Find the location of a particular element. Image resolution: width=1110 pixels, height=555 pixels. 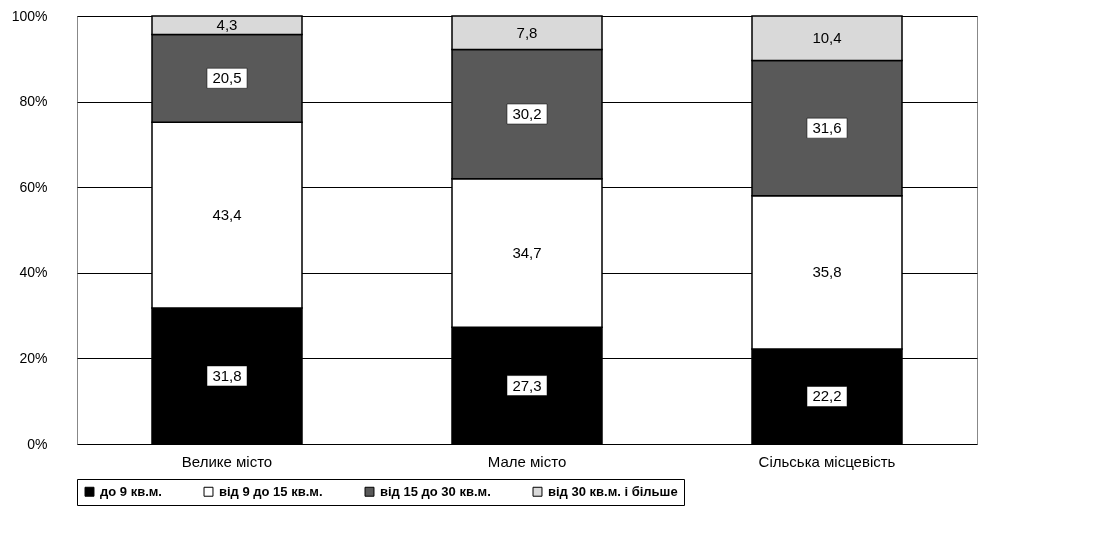

data-label: 34,7 is located at coordinates (527, 252).